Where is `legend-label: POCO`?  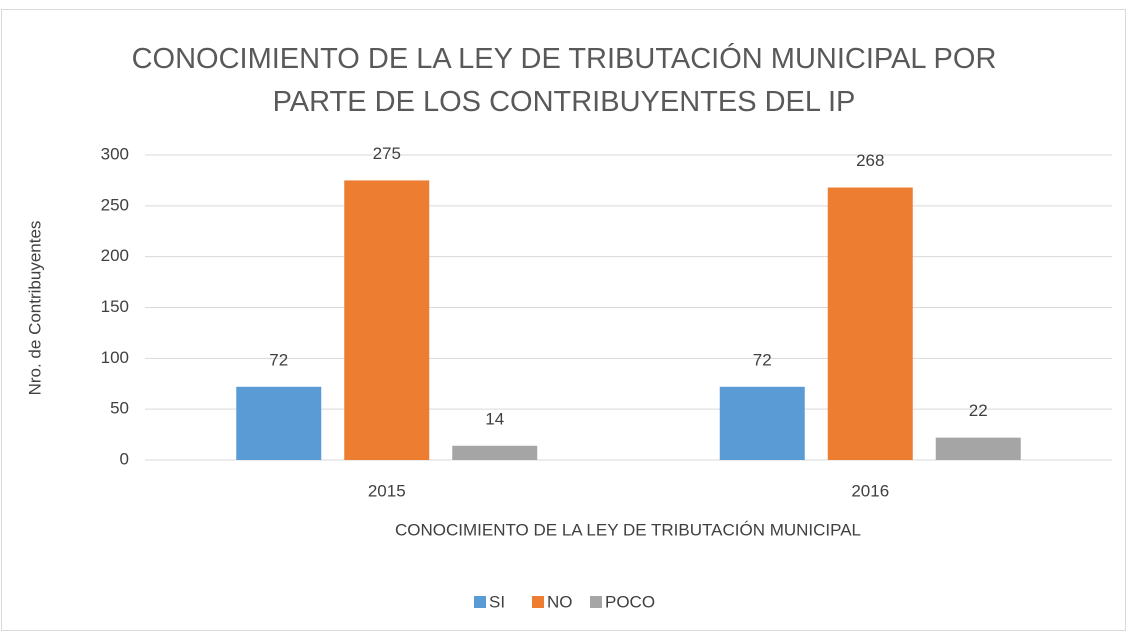
legend-label: POCO is located at coordinates (630, 601).